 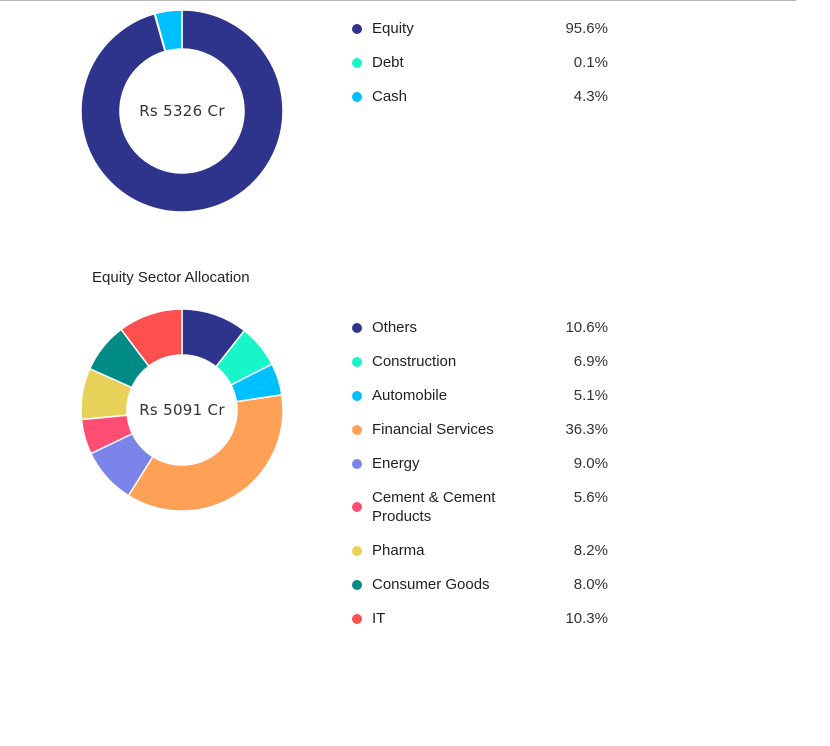 What do you see at coordinates (431, 584) in the screenshot?
I see `legend-label: Consumer Goods` at bounding box center [431, 584].